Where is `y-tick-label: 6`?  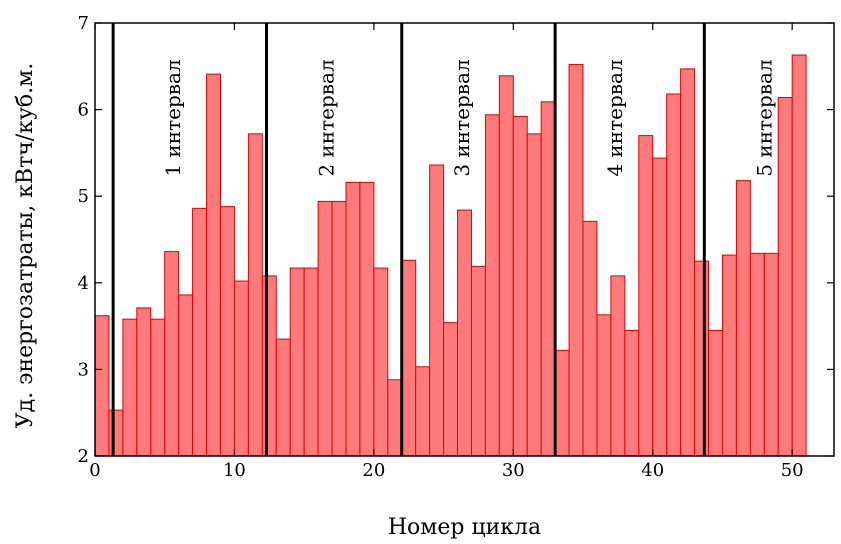 y-tick-label: 6 is located at coordinates (83, 110).